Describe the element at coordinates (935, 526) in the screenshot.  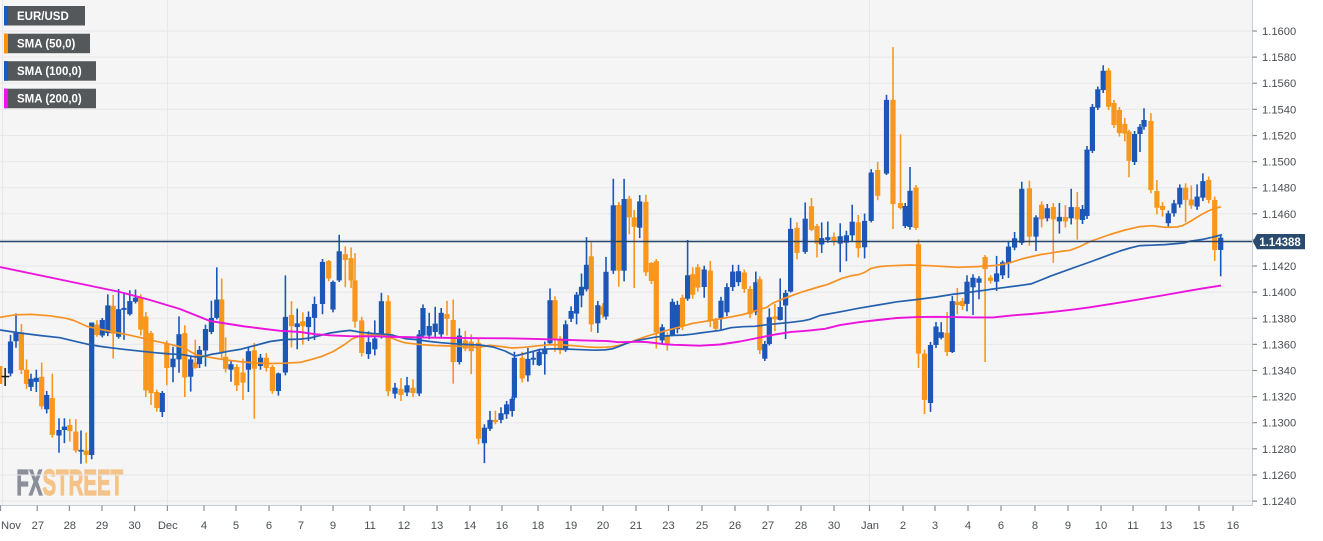
I see `svg-text: 3` at that location.